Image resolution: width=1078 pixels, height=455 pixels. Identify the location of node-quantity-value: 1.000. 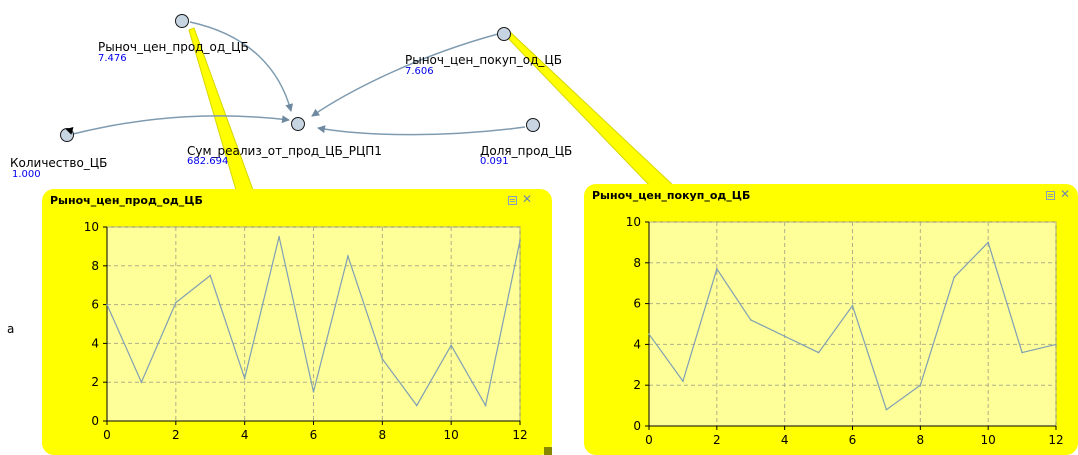
(26, 174).